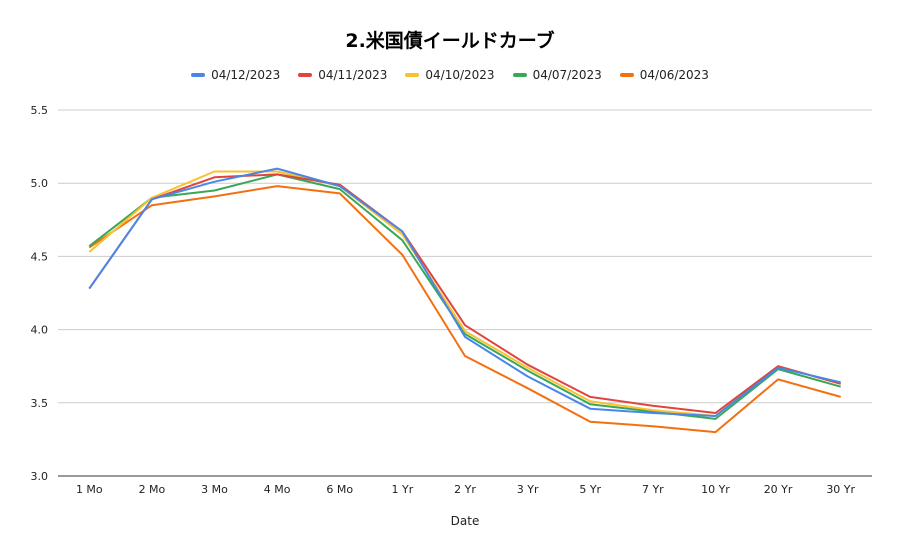  What do you see at coordinates (528, 489) in the screenshot?
I see `x-tick-label: 3 Yr` at bounding box center [528, 489].